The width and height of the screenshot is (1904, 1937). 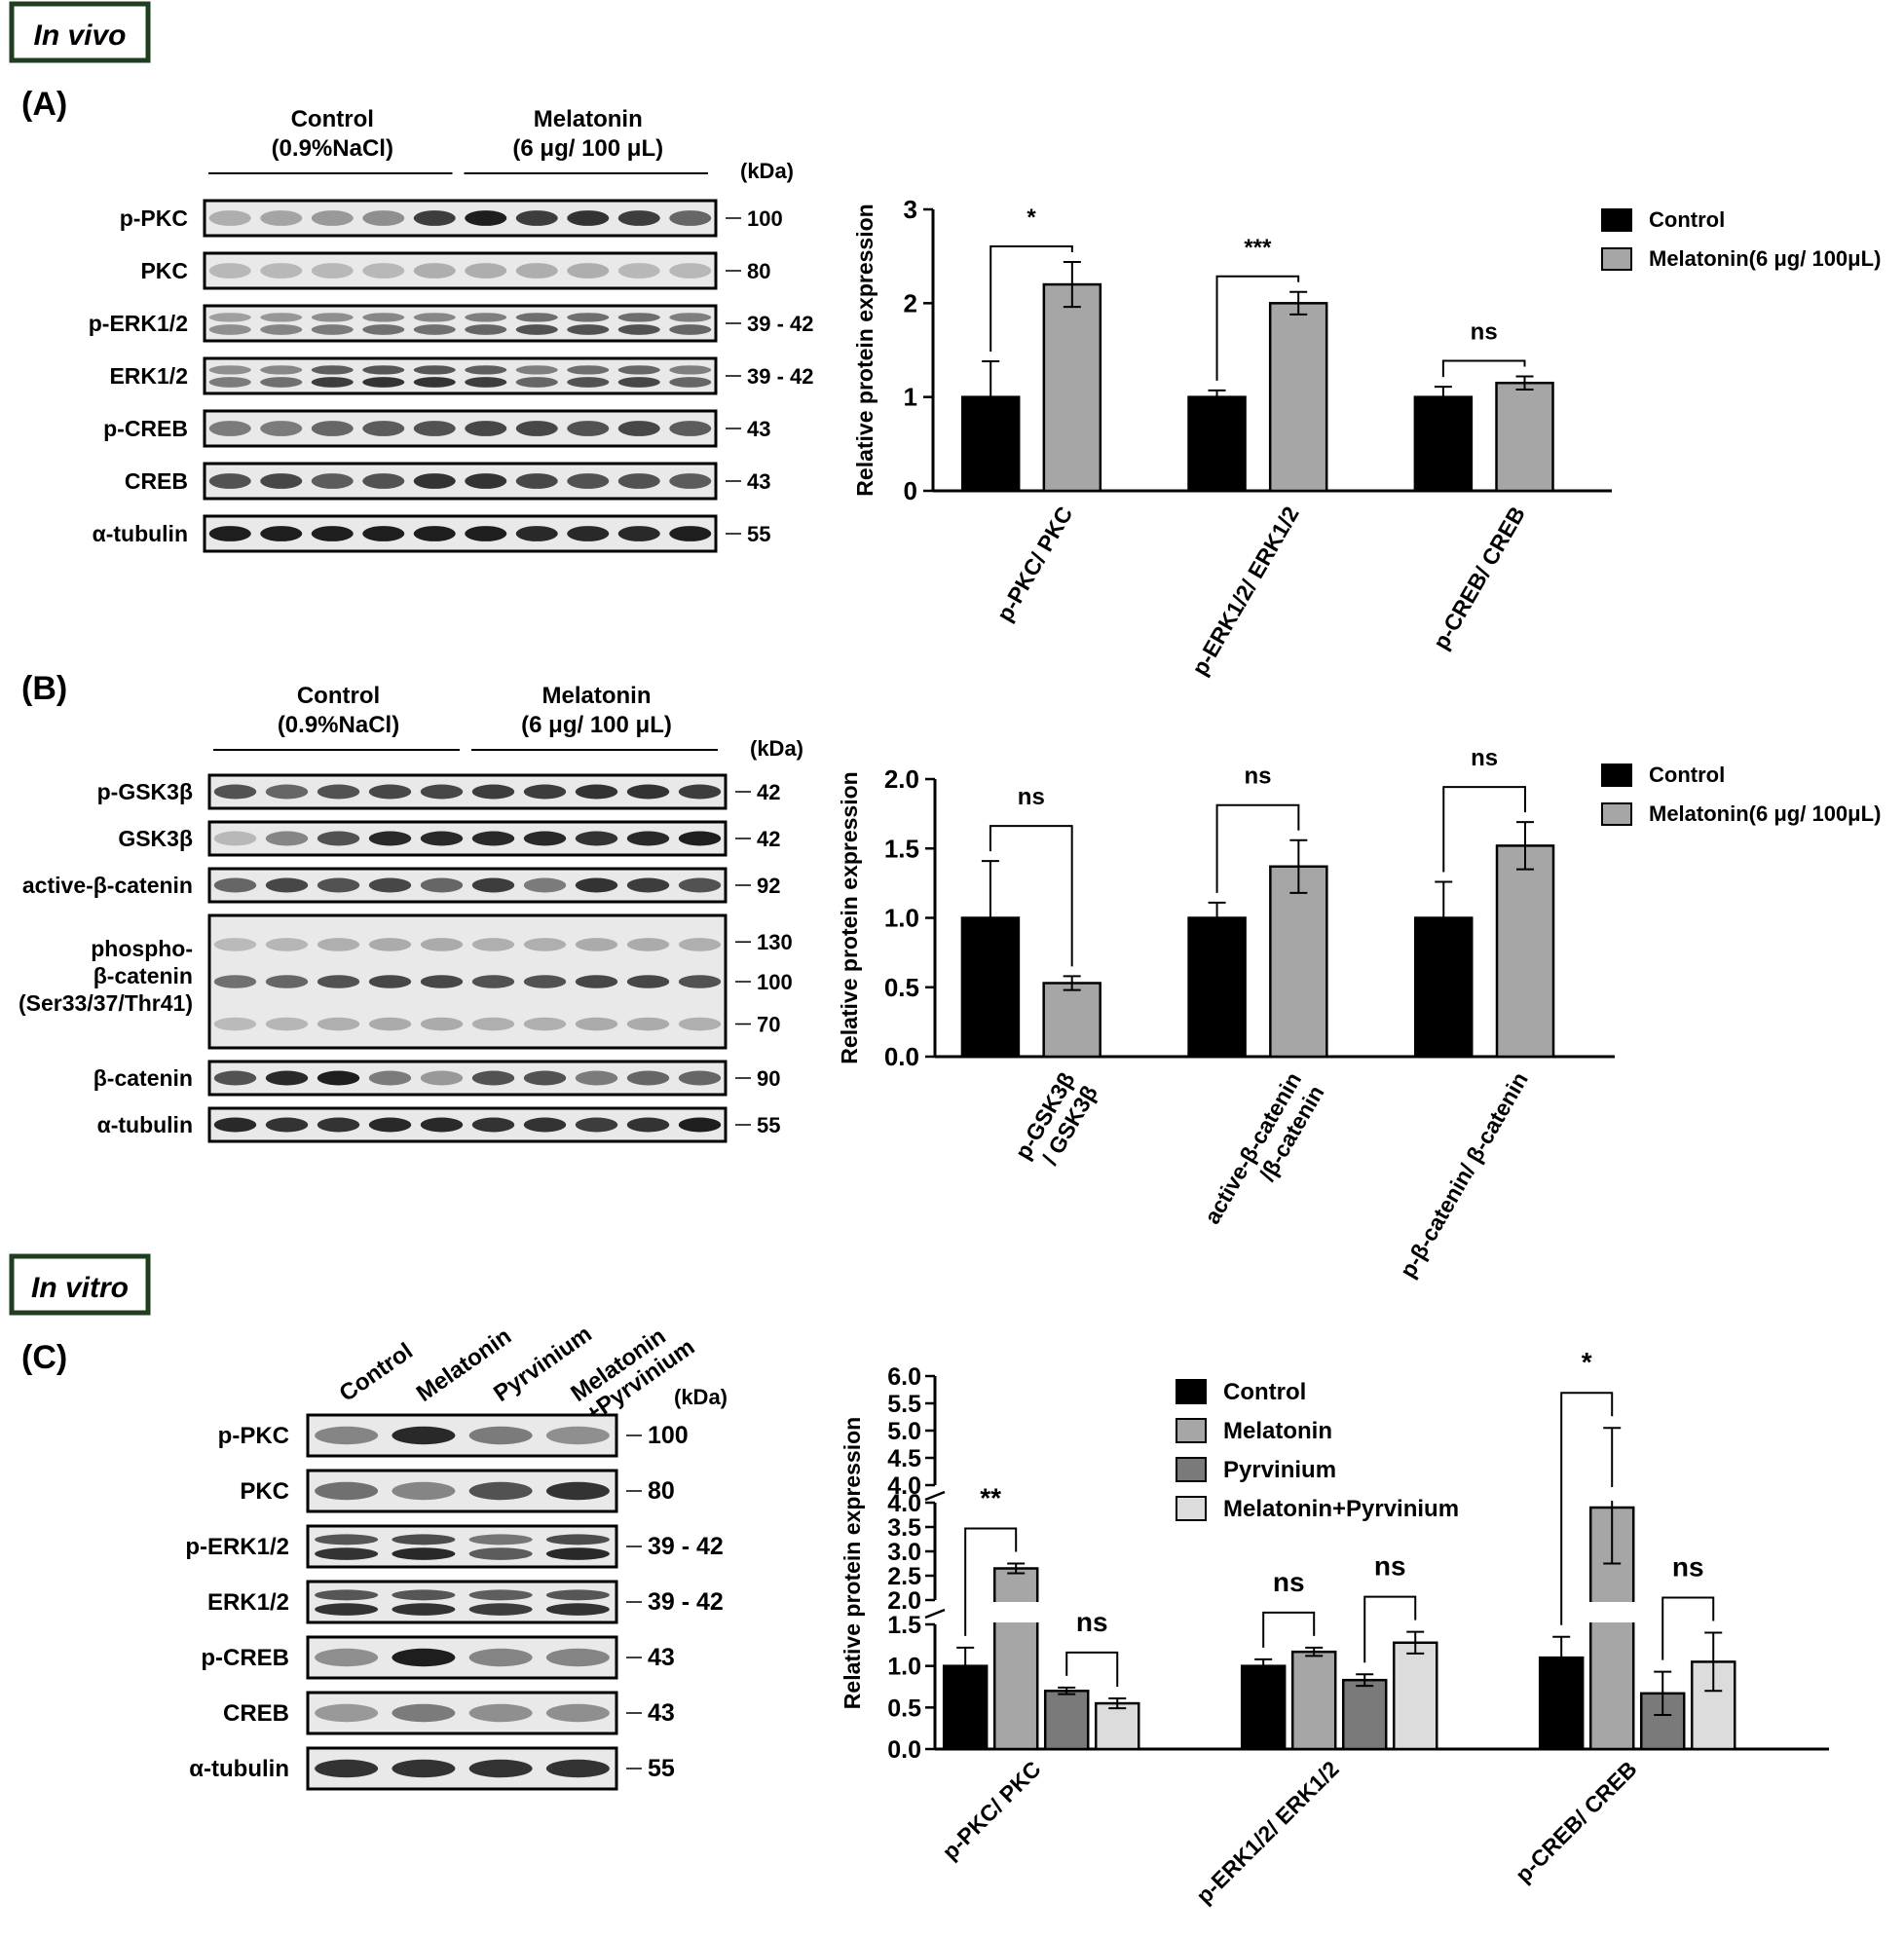 I want to click on axis-break-gap, so click(x=1047, y=1612).